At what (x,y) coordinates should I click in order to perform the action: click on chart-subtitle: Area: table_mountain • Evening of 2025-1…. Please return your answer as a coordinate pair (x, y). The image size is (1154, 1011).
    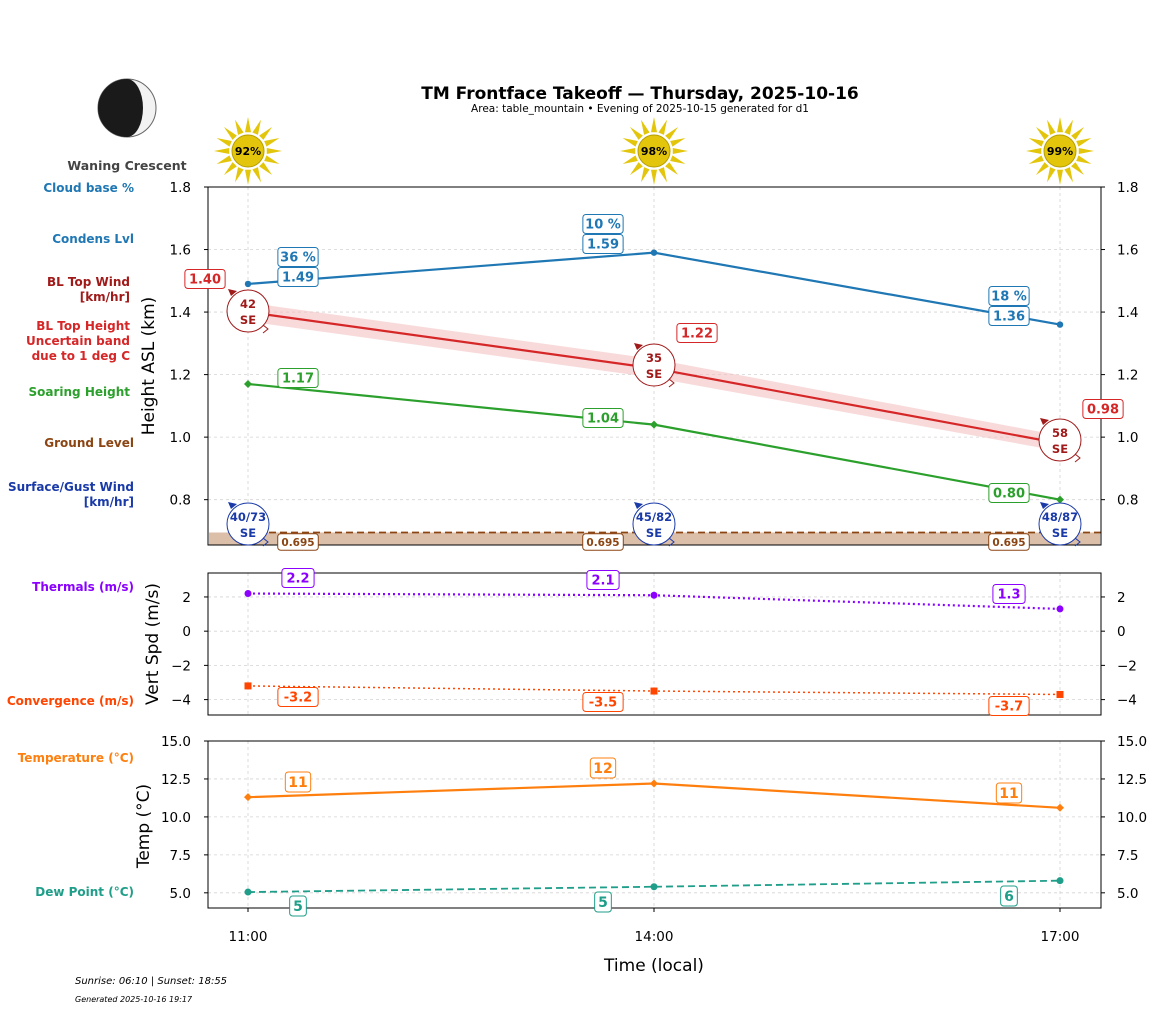
    Looking at the image, I should click on (640, 109).